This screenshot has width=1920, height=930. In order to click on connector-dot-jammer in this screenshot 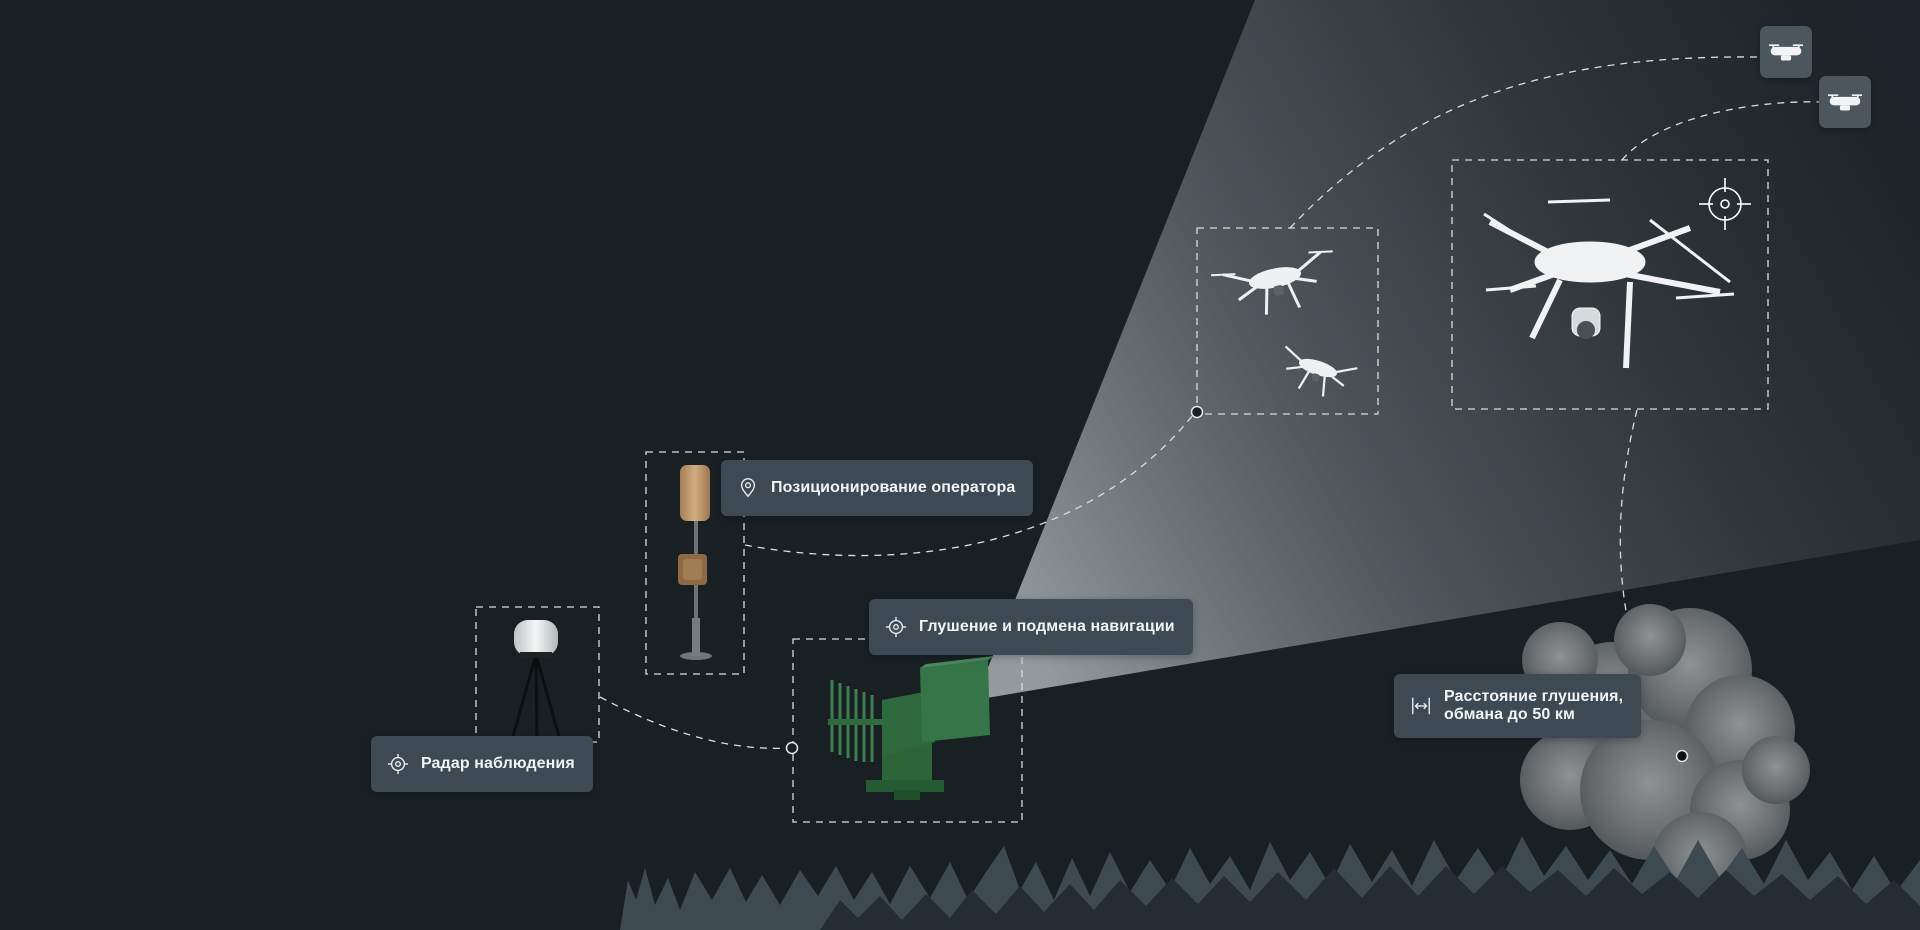, I will do `click(792, 748)`.